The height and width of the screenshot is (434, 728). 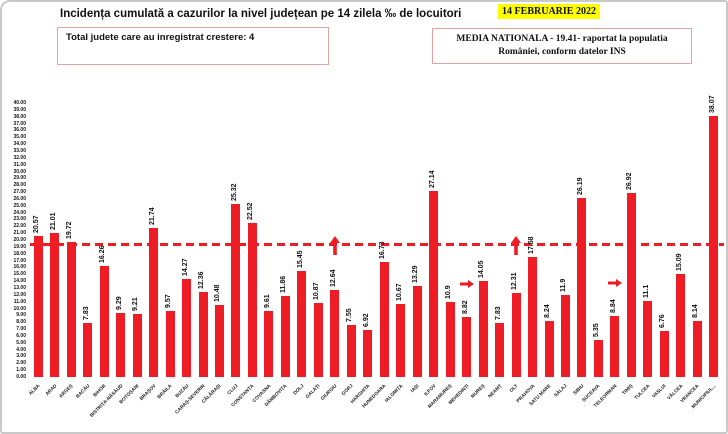 I want to click on ytick-label: 7.00, so click(x=21, y=329).